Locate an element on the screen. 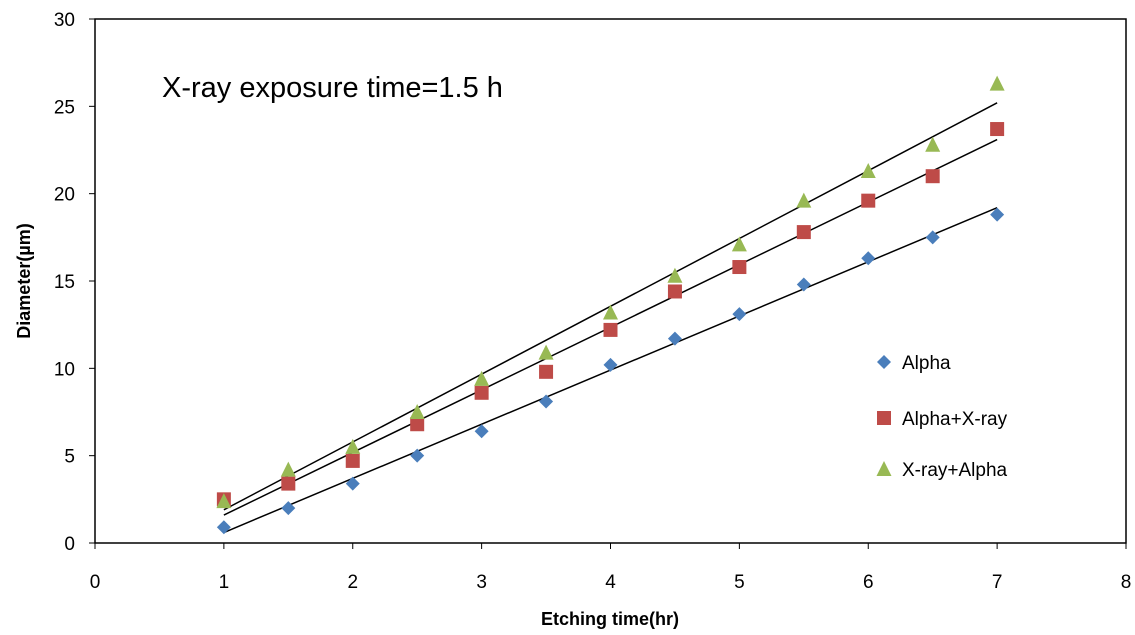 This screenshot has height=635, width=1135. y-tick-label: 20 is located at coordinates (64, 195).